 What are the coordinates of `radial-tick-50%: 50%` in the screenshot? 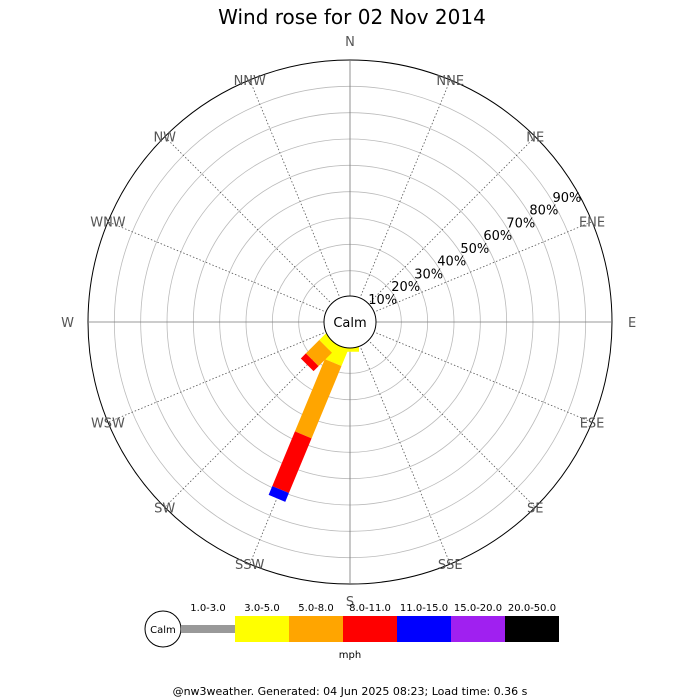 It's located at (474, 249).